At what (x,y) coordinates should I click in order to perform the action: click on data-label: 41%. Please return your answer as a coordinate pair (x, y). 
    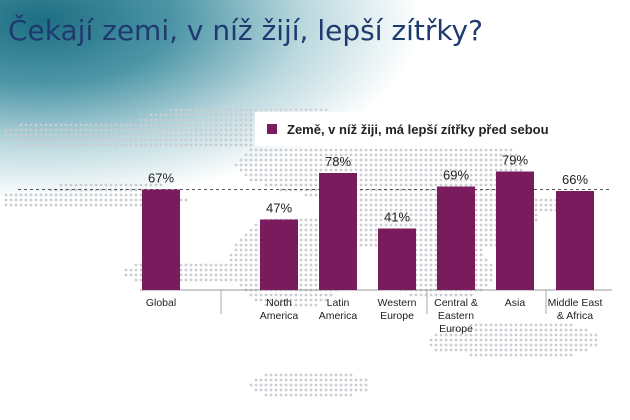
    Looking at the image, I should click on (397, 217).